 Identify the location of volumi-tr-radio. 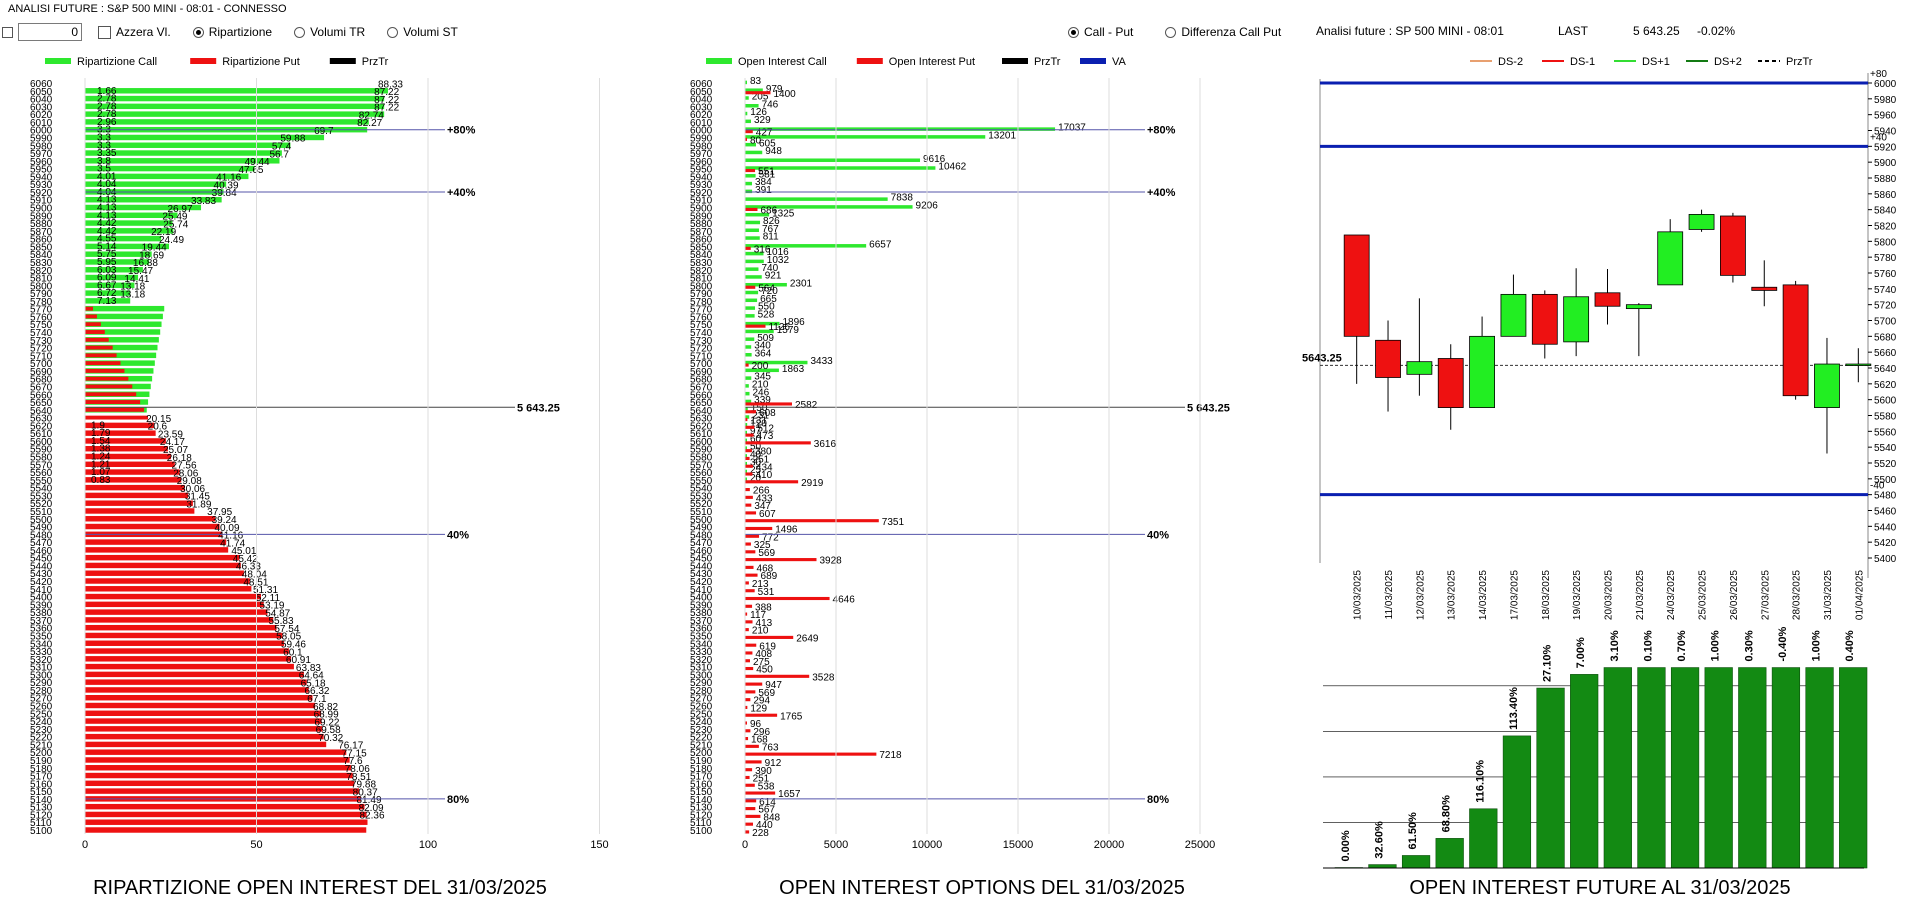
(300, 32).